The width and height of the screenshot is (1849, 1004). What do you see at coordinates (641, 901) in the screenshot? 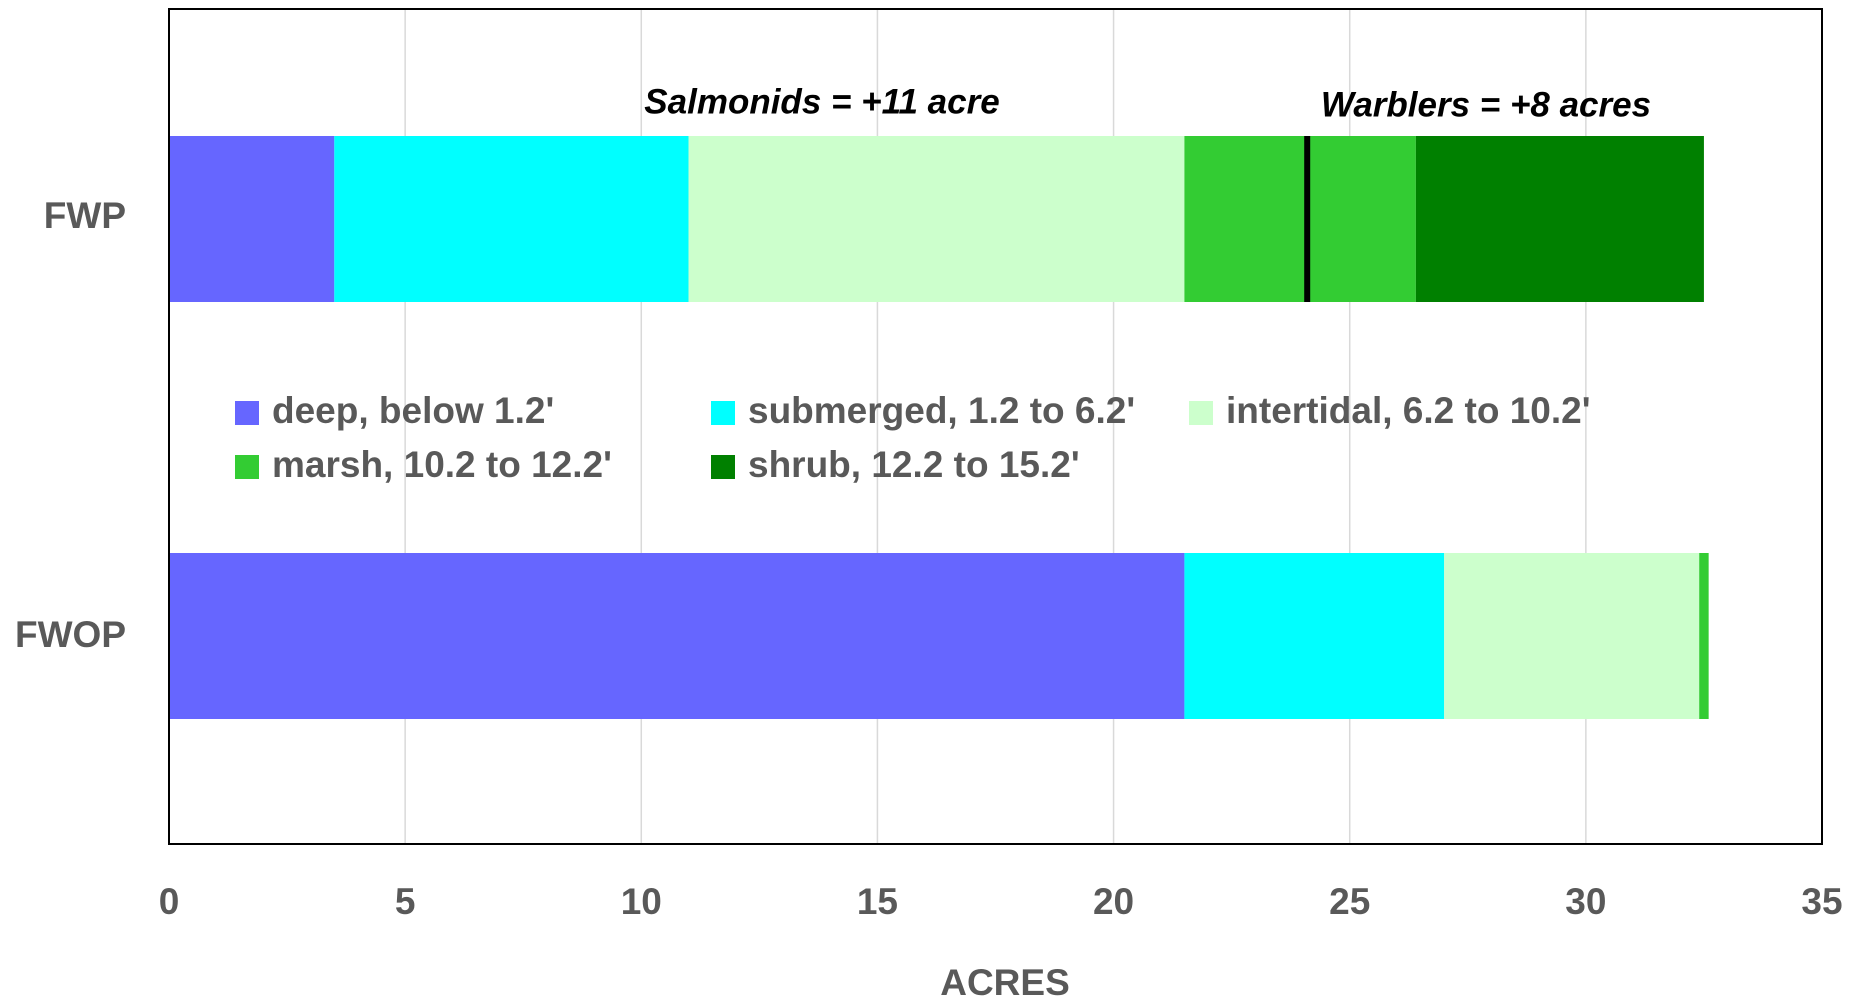
I see `x-tick-label: 10` at bounding box center [641, 901].